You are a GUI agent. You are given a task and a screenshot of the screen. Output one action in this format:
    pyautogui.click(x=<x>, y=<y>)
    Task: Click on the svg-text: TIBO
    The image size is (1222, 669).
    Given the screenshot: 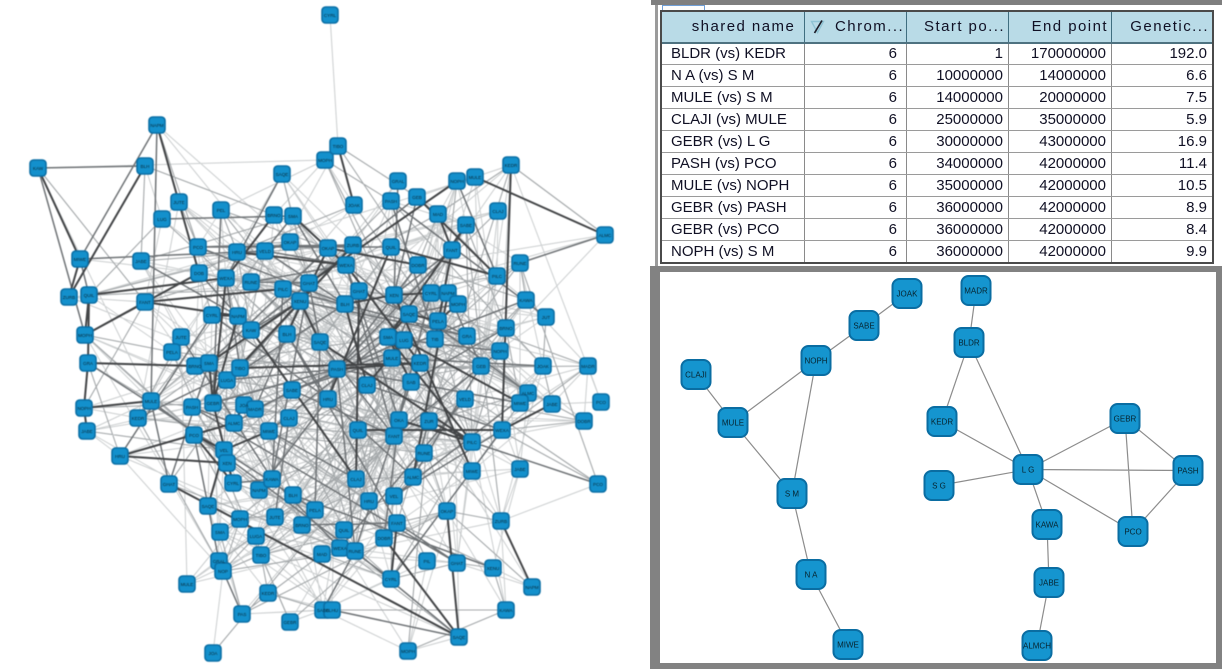 What is the action you would take?
    pyautogui.click(x=240, y=368)
    